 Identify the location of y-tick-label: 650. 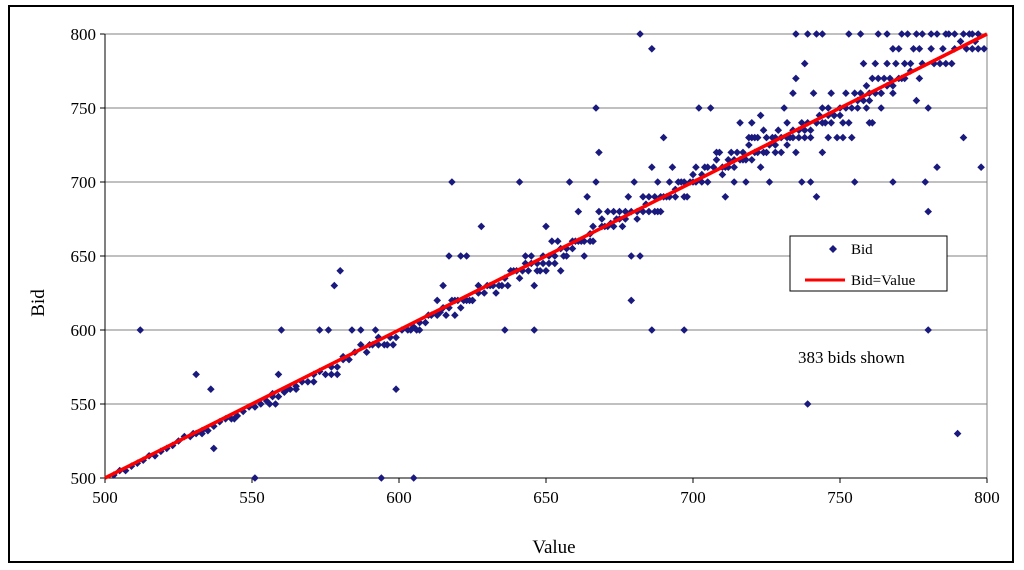
(84, 256).